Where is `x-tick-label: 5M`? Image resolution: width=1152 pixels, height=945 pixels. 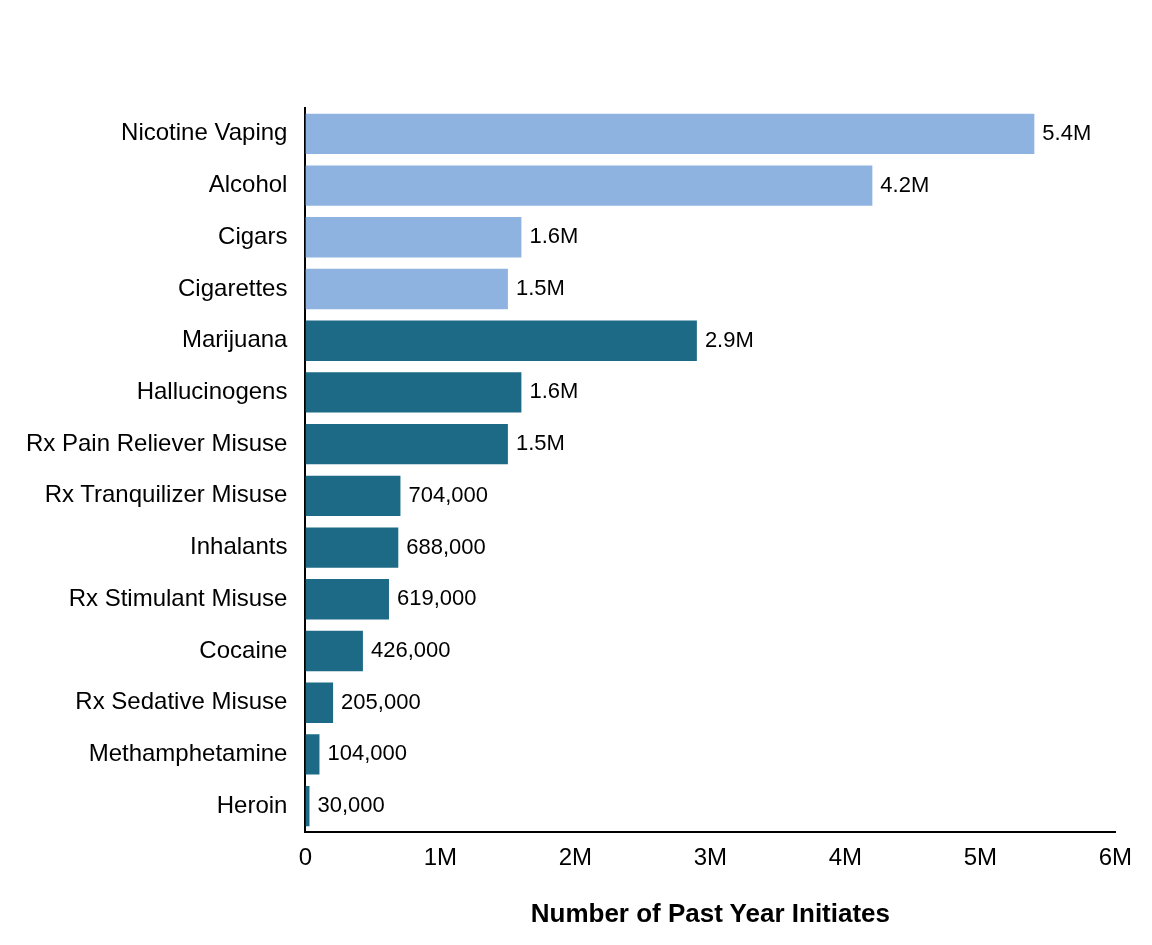 x-tick-label: 5M is located at coordinates (980, 857).